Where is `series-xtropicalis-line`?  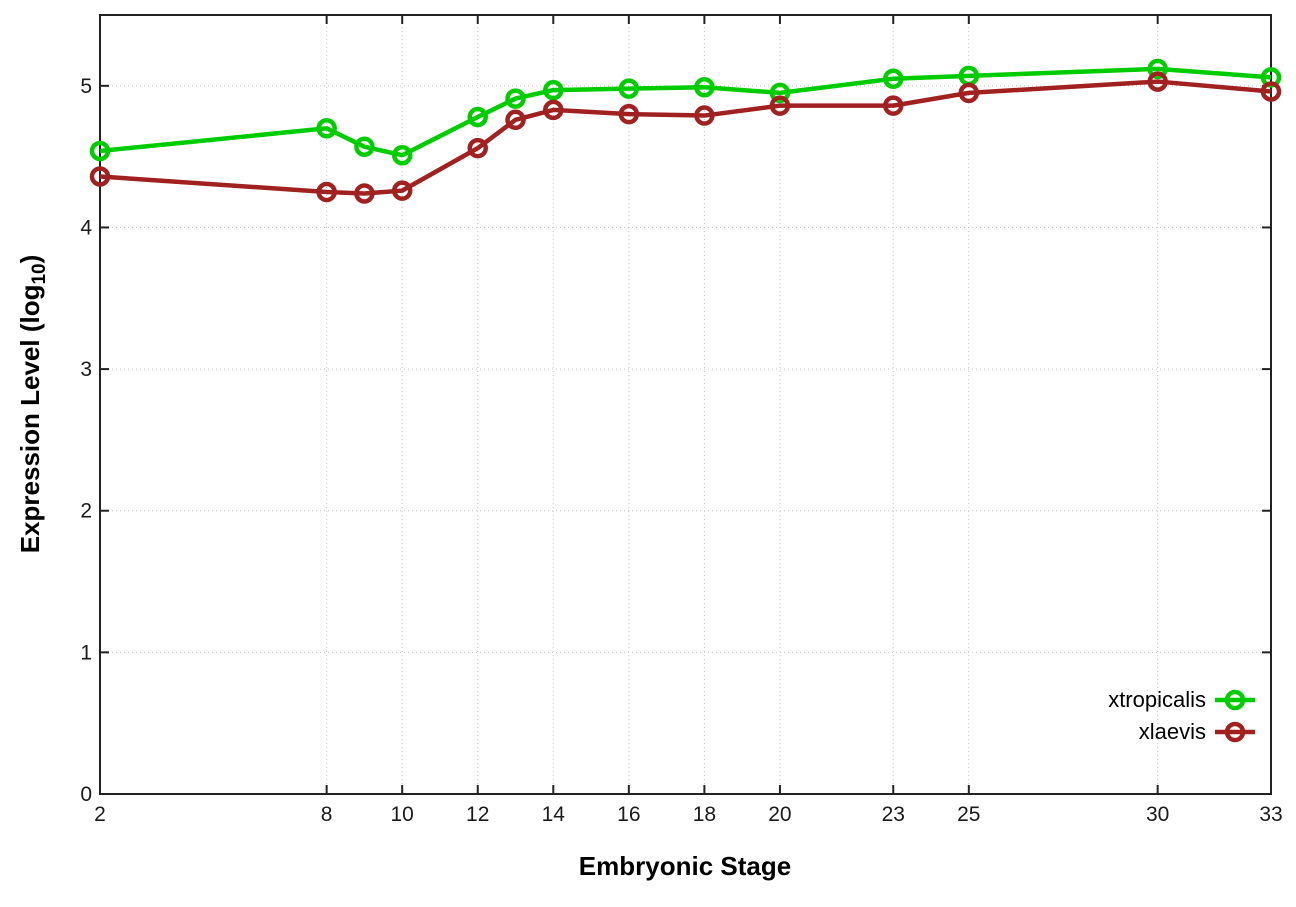 series-xtropicalis-line is located at coordinates (685, 112).